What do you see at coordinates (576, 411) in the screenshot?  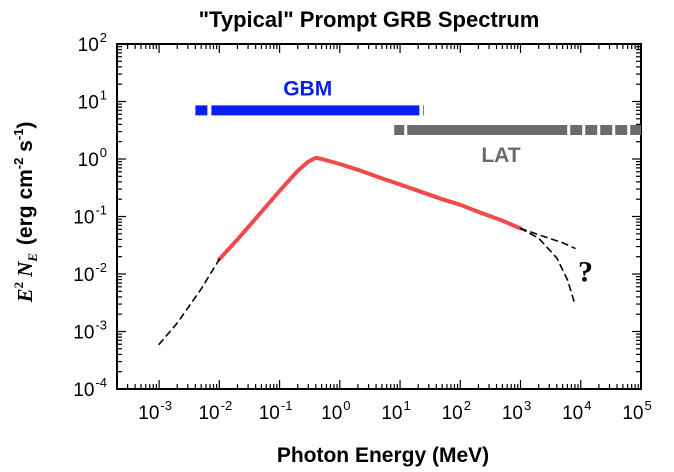 I see `x-tick-label: 10⁴` at bounding box center [576, 411].